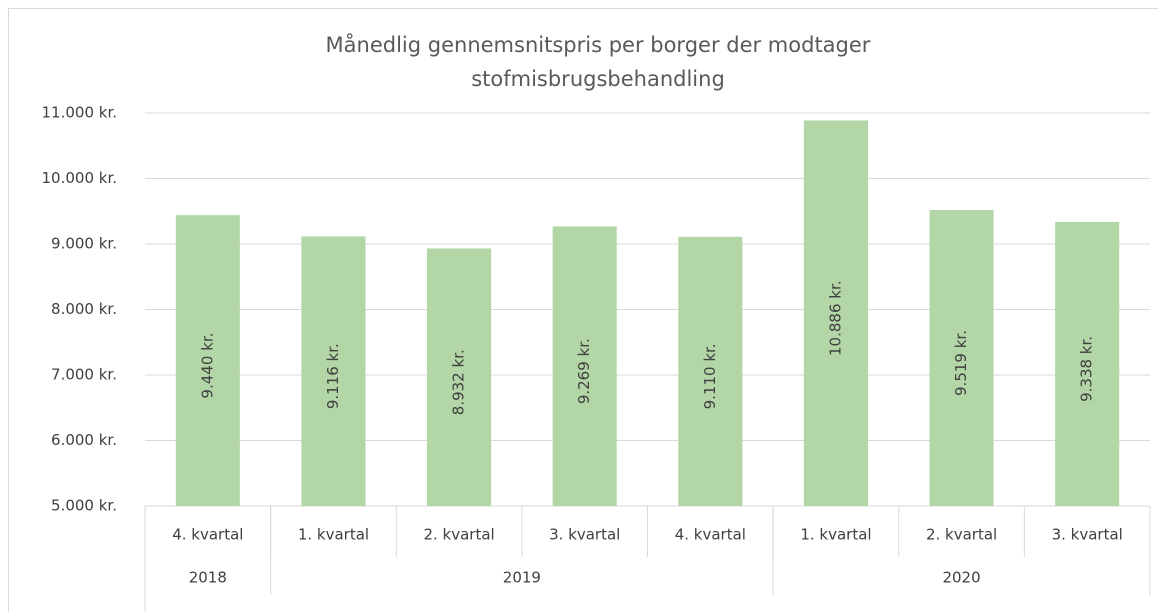 This screenshot has height=612, width=1158. I want to click on y-tick-label: 5.000 kr., so click(84, 506).